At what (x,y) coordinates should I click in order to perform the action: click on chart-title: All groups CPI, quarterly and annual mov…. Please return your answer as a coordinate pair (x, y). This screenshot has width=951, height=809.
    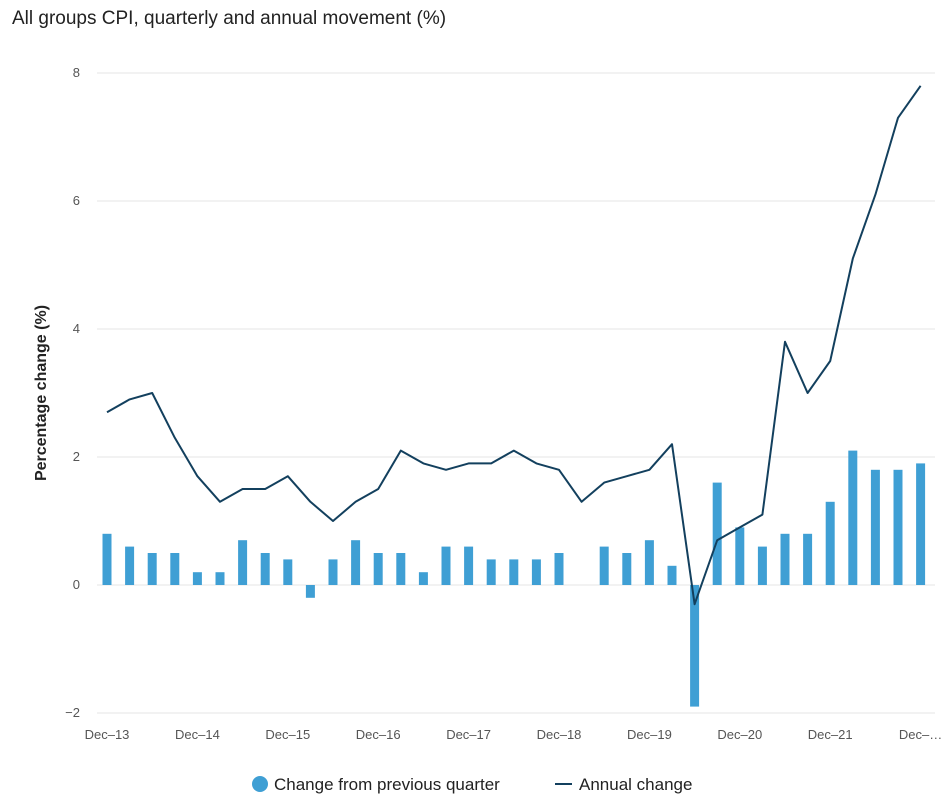
    Looking at the image, I should click on (229, 18).